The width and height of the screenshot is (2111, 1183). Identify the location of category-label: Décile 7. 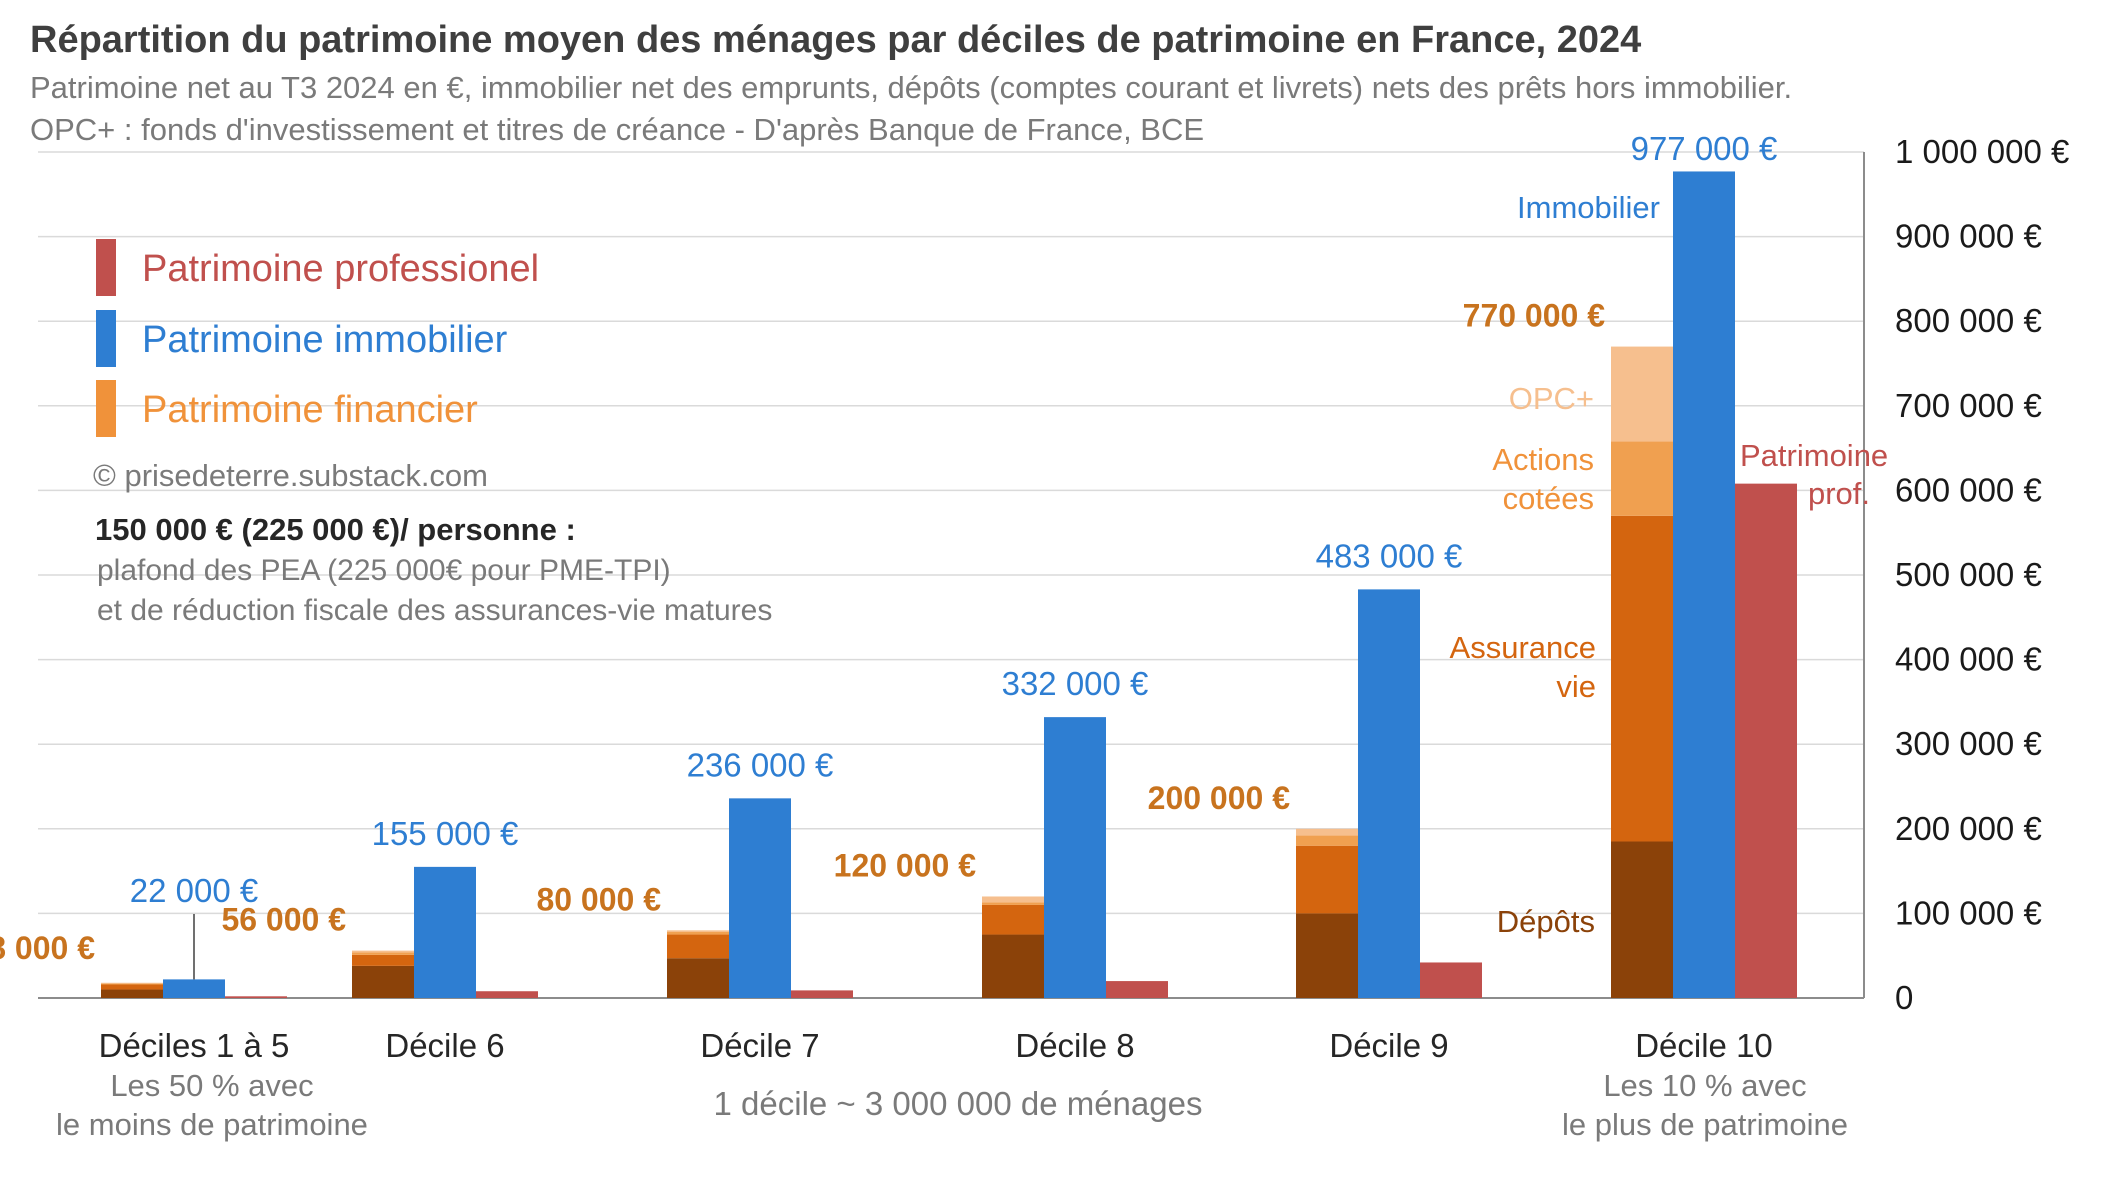
(759, 1045).